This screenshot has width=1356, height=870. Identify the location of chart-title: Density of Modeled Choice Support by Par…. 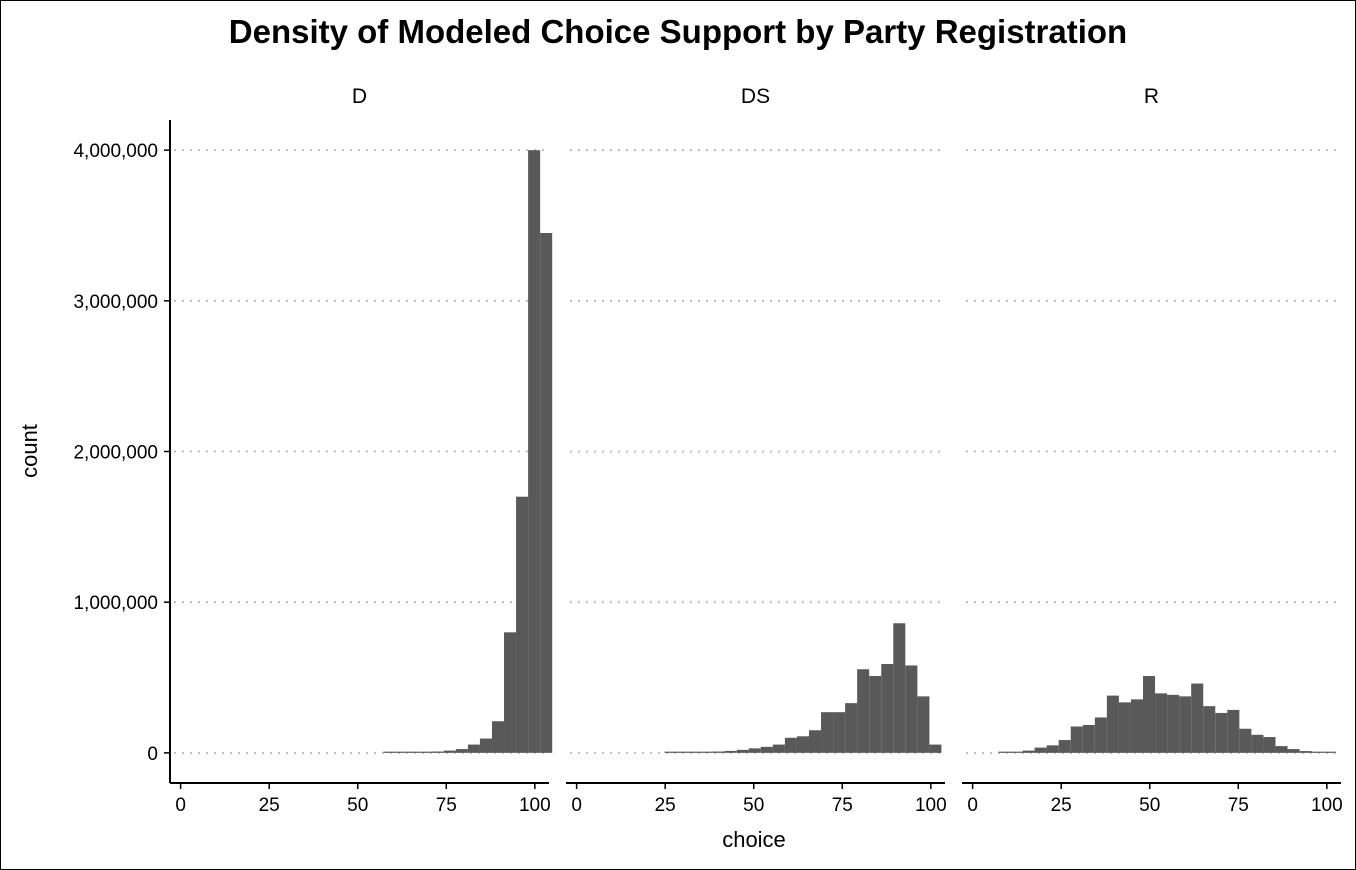
(678, 31).